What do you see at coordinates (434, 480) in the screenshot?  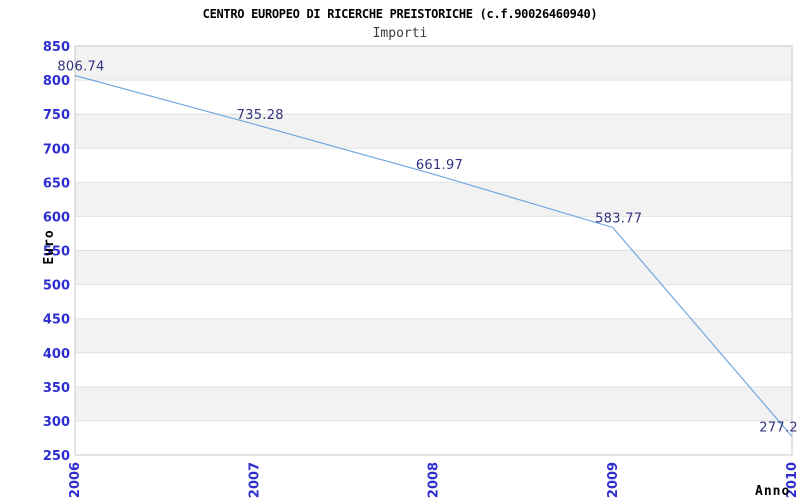 I see `x-tick-label: 2008` at bounding box center [434, 480].